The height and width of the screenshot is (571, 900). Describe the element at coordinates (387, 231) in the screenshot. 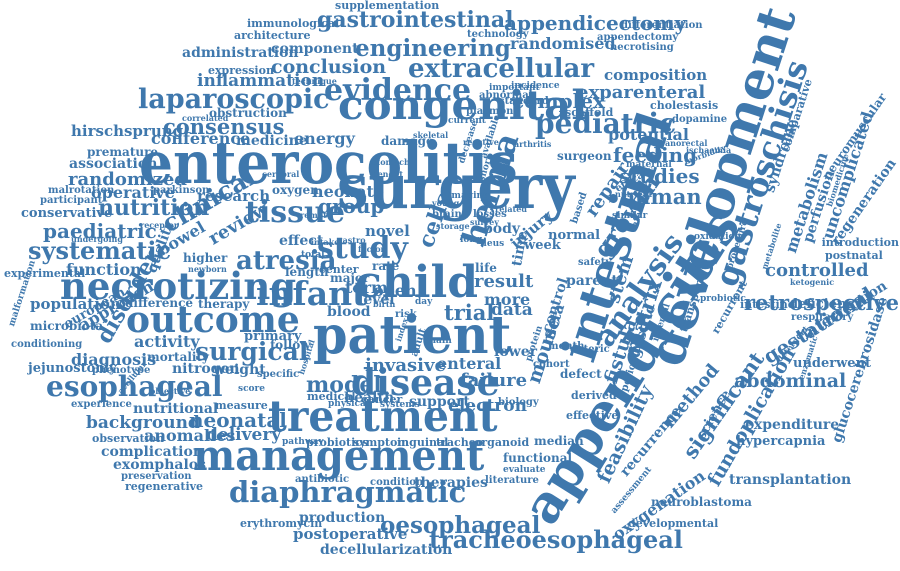

I see `word-novel: novel` at that location.